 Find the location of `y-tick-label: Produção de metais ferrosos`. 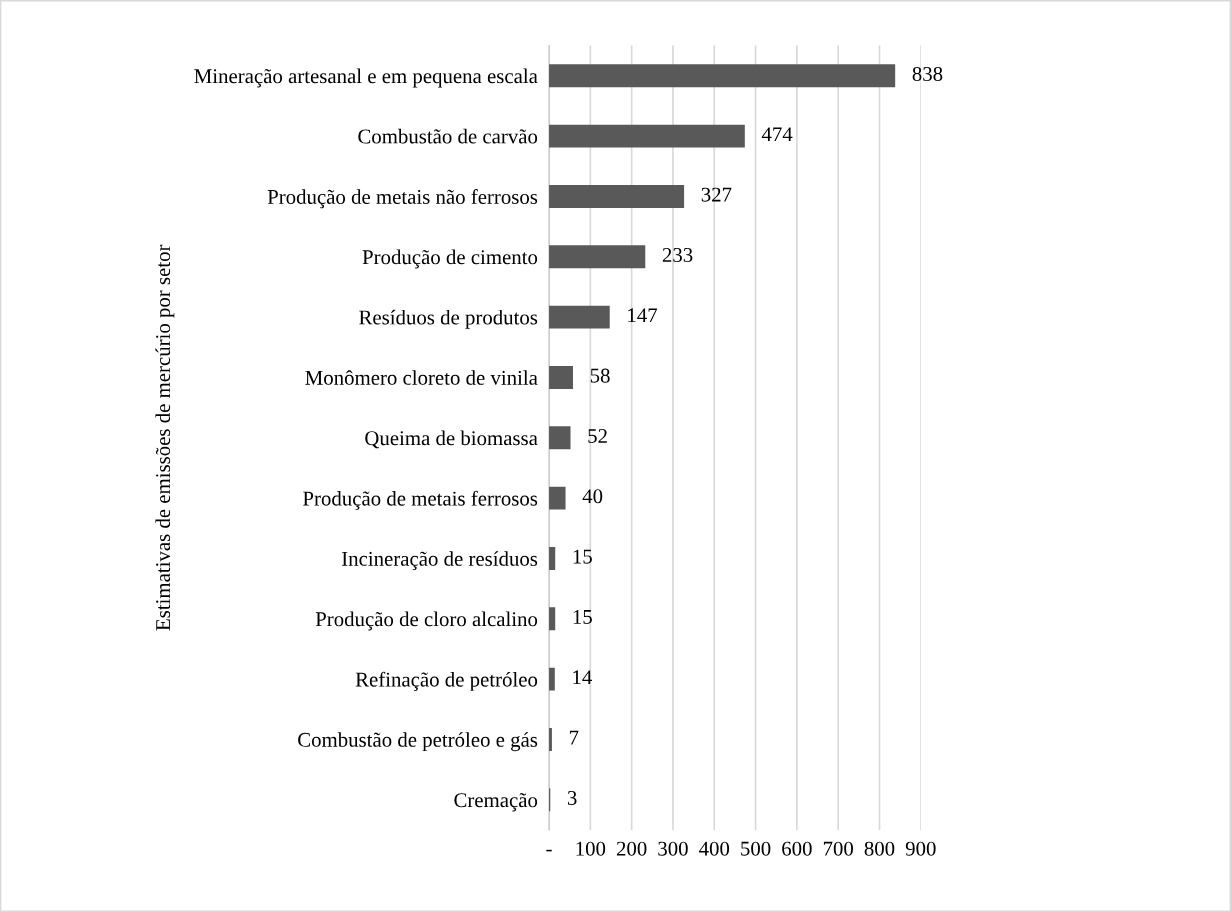

y-tick-label: Produção de metais ferrosos is located at coordinates (420, 500).